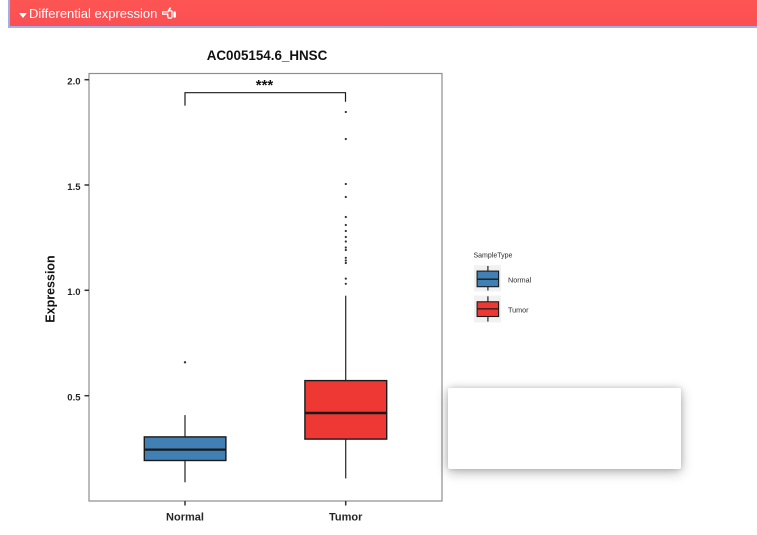  Describe the element at coordinates (493, 255) in the screenshot. I see `svg-text: SampleType` at that location.